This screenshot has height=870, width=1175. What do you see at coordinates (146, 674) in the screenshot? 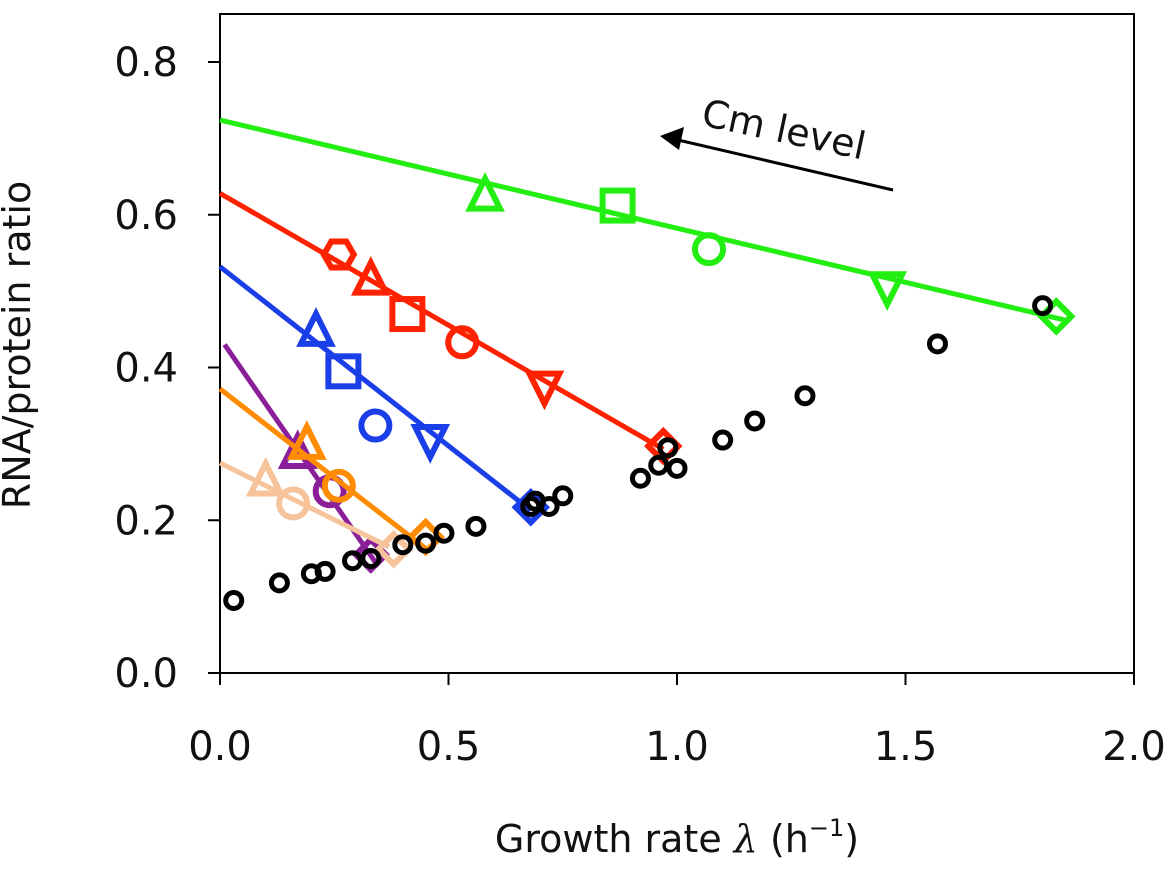
I see `y-tick-label: 0.0` at bounding box center [146, 674].